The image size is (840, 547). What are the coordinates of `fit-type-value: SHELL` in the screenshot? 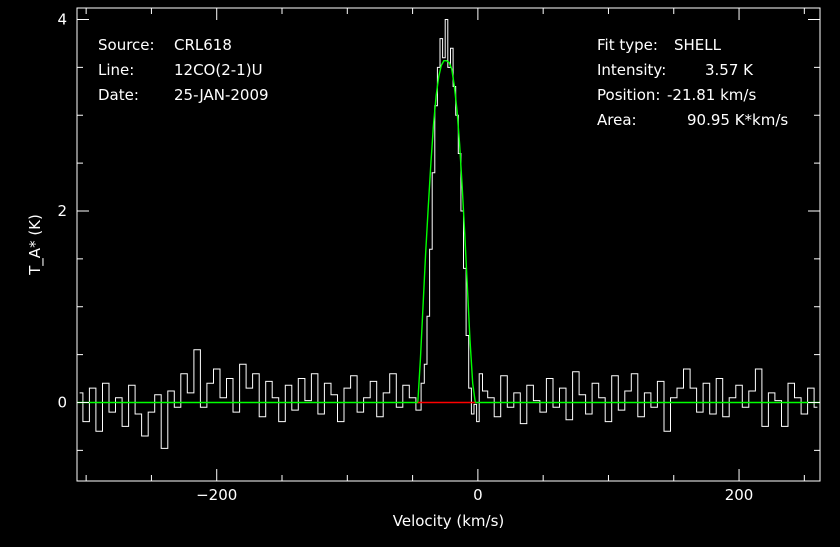 It's located at (697, 45).